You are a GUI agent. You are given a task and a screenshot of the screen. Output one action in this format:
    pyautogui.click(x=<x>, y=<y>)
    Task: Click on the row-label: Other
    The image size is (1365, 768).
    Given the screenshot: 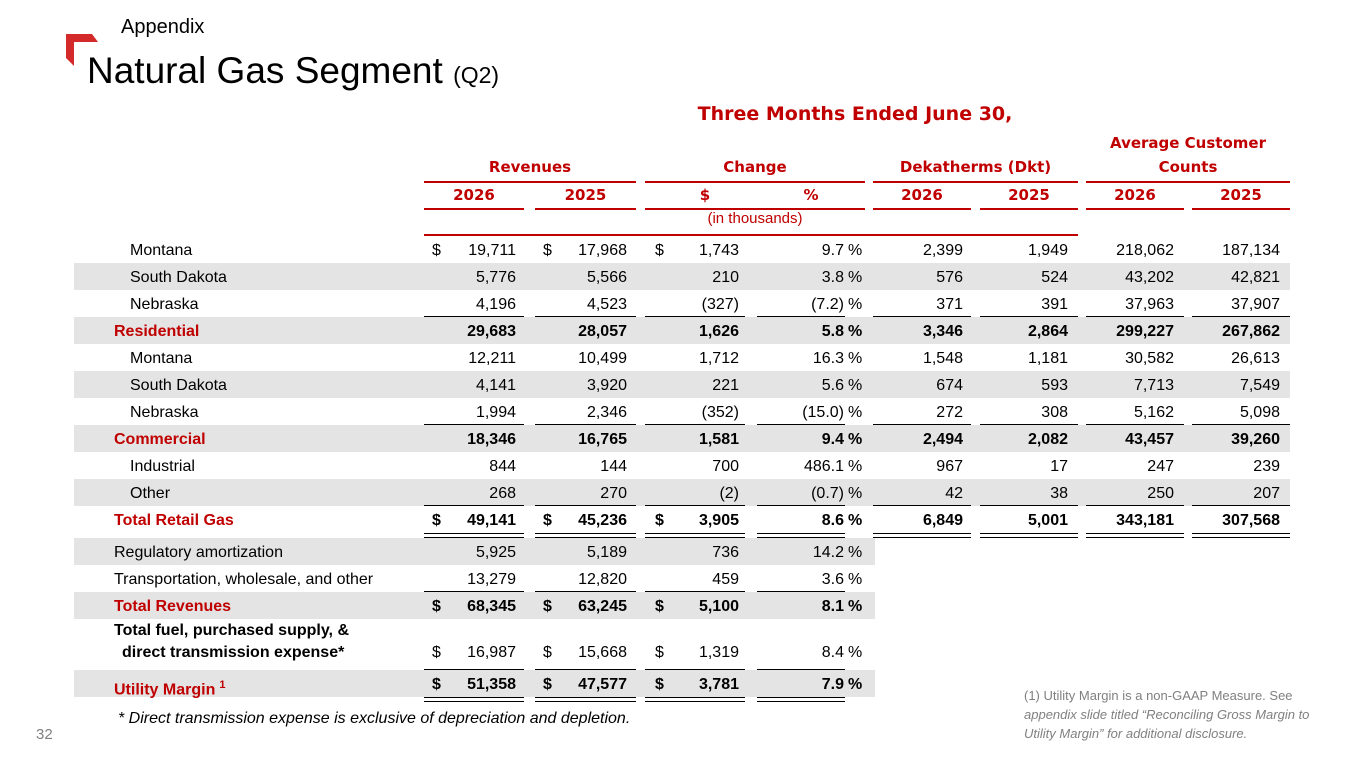 What is the action you would take?
    pyautogui.click(x=150, y=493)
    